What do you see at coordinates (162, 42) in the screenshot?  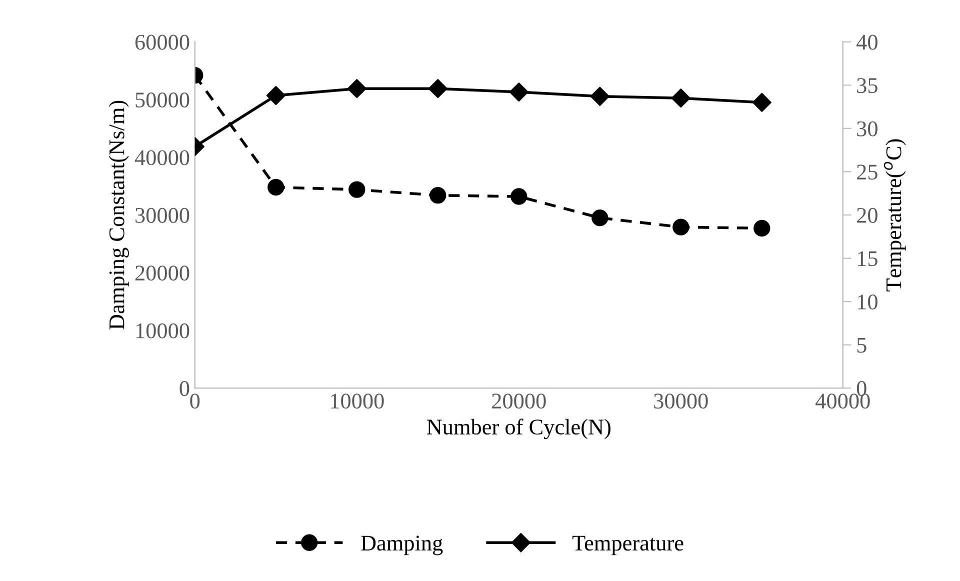 I see `y-tick-label: 60000` at bounding box center [162, 42].